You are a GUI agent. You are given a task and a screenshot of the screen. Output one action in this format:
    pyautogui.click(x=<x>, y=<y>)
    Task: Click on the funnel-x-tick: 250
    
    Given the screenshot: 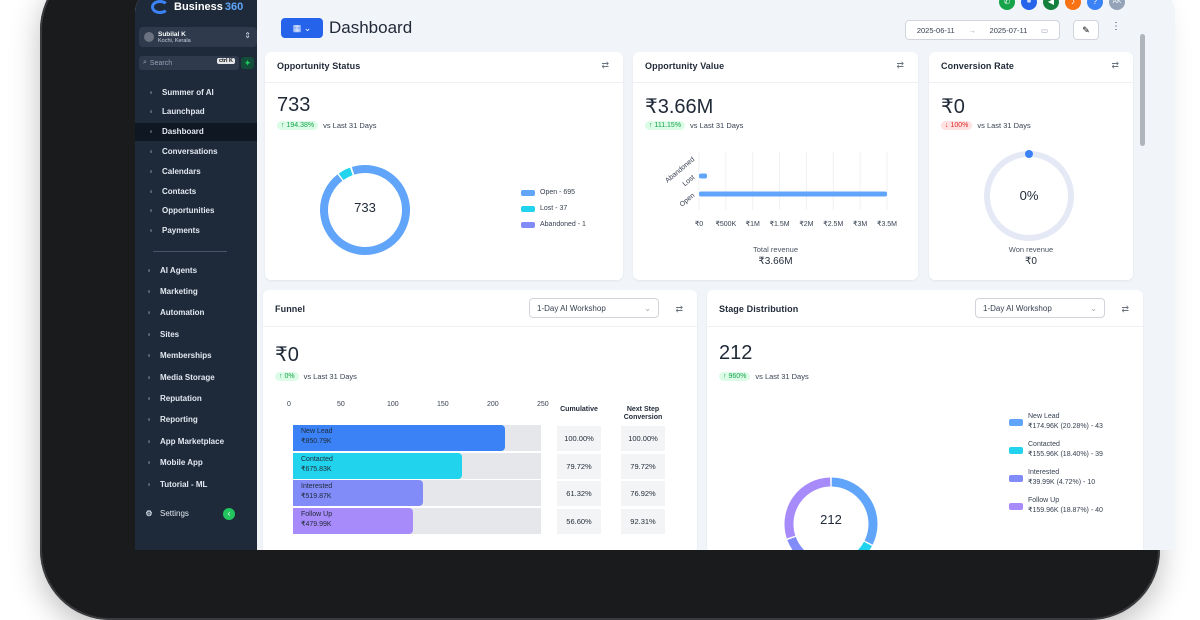 What is the action you would take?
    pyautogui.click(x=543, y=404)
    